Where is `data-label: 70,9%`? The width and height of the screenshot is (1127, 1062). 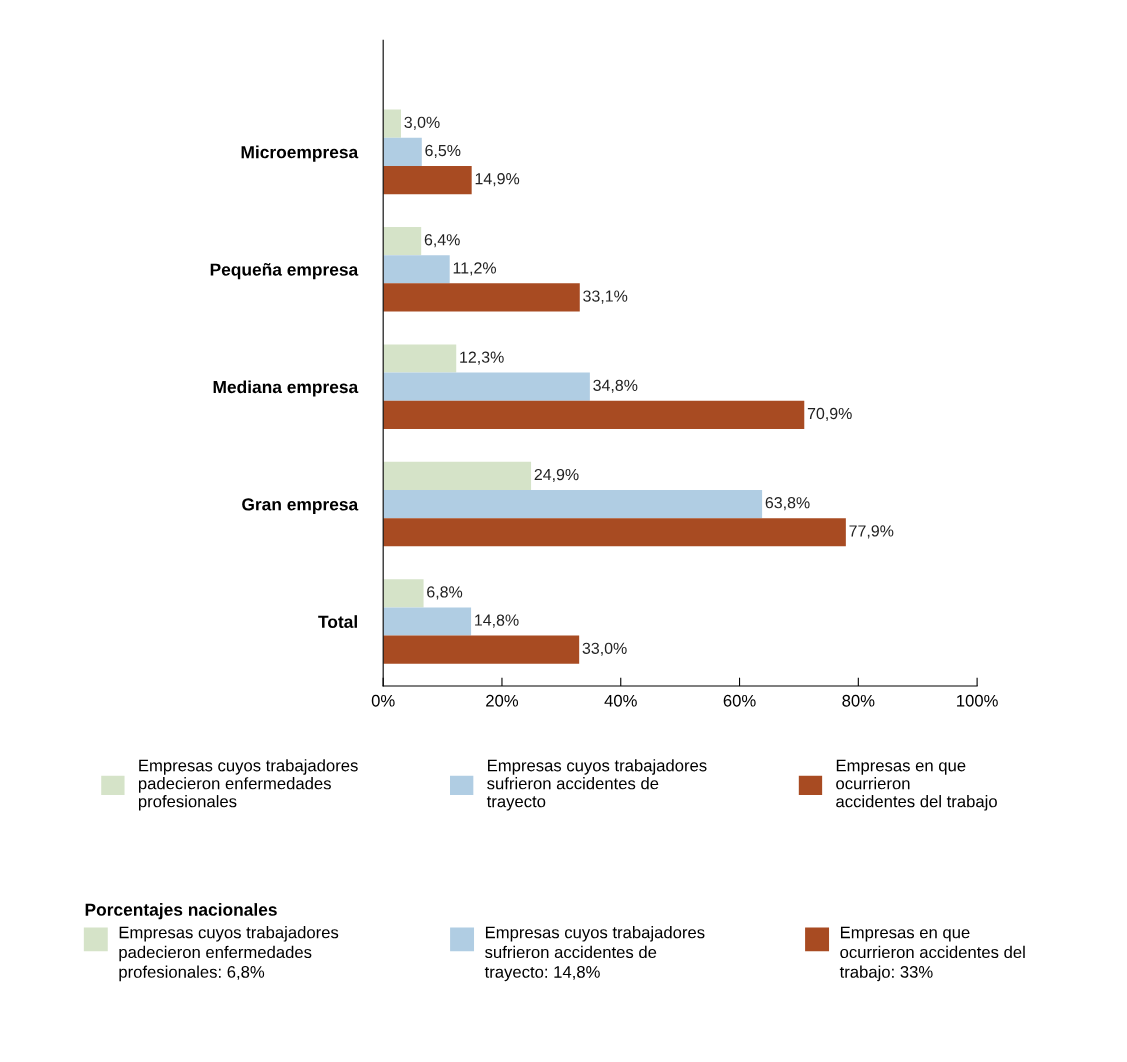 data-label: 70,9% is located at coordinates (829, 414).